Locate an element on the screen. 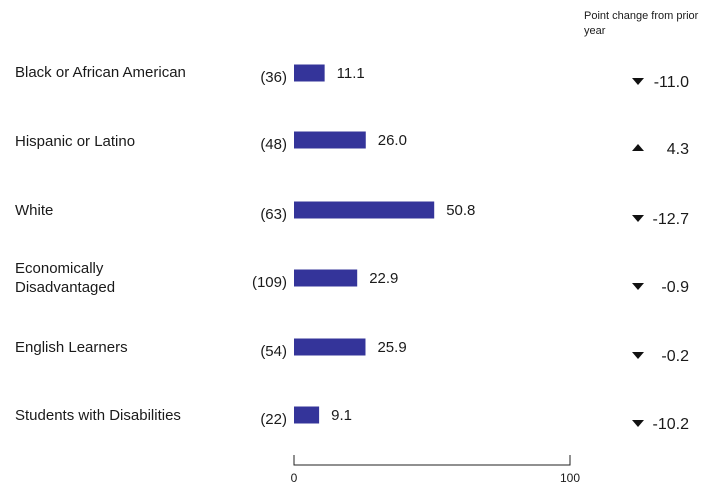 This screenshot has width=706, height=485. count-label: (63) is located at coordinates (273, 214).